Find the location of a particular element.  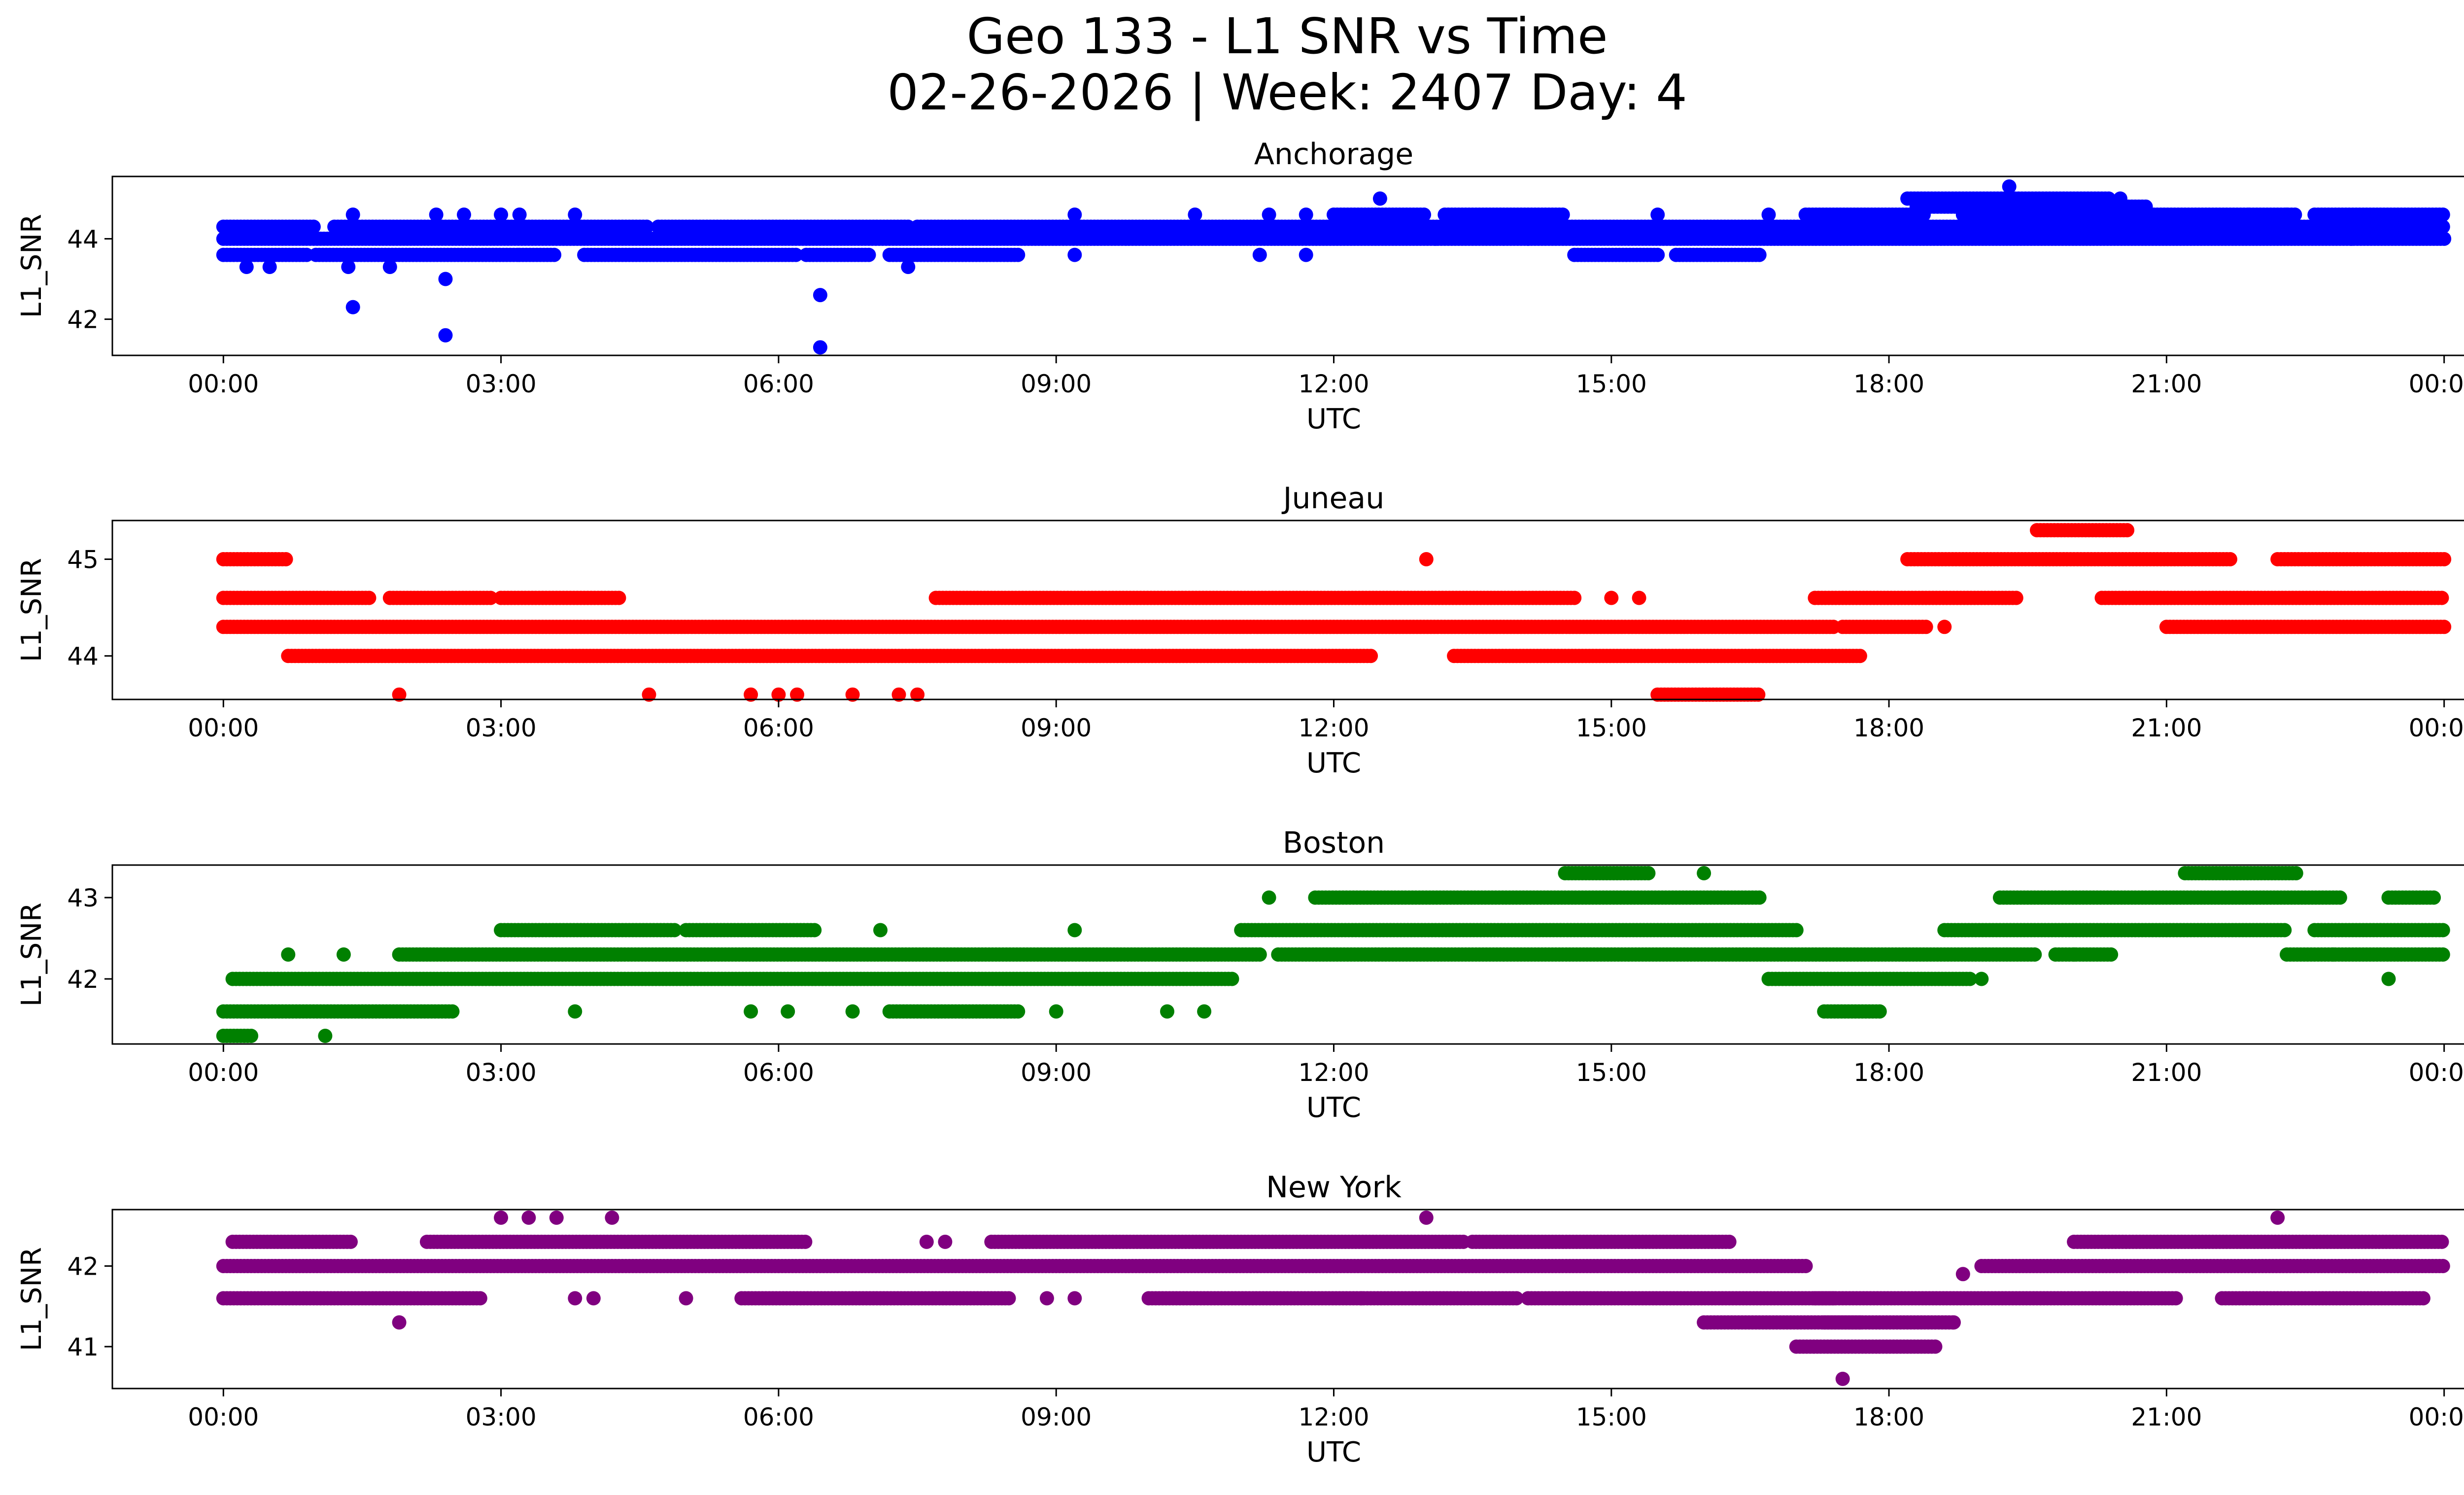

scatter-series-anchorage is located at coordinates (1334, 267).